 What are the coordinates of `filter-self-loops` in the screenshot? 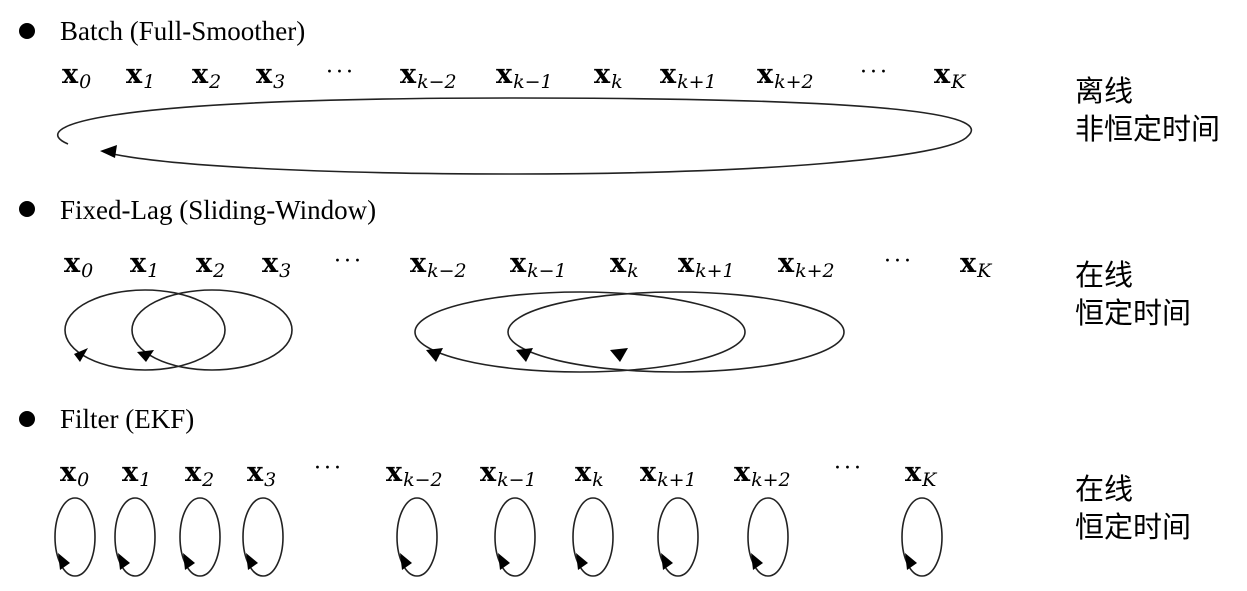 It's located at (498, 537).